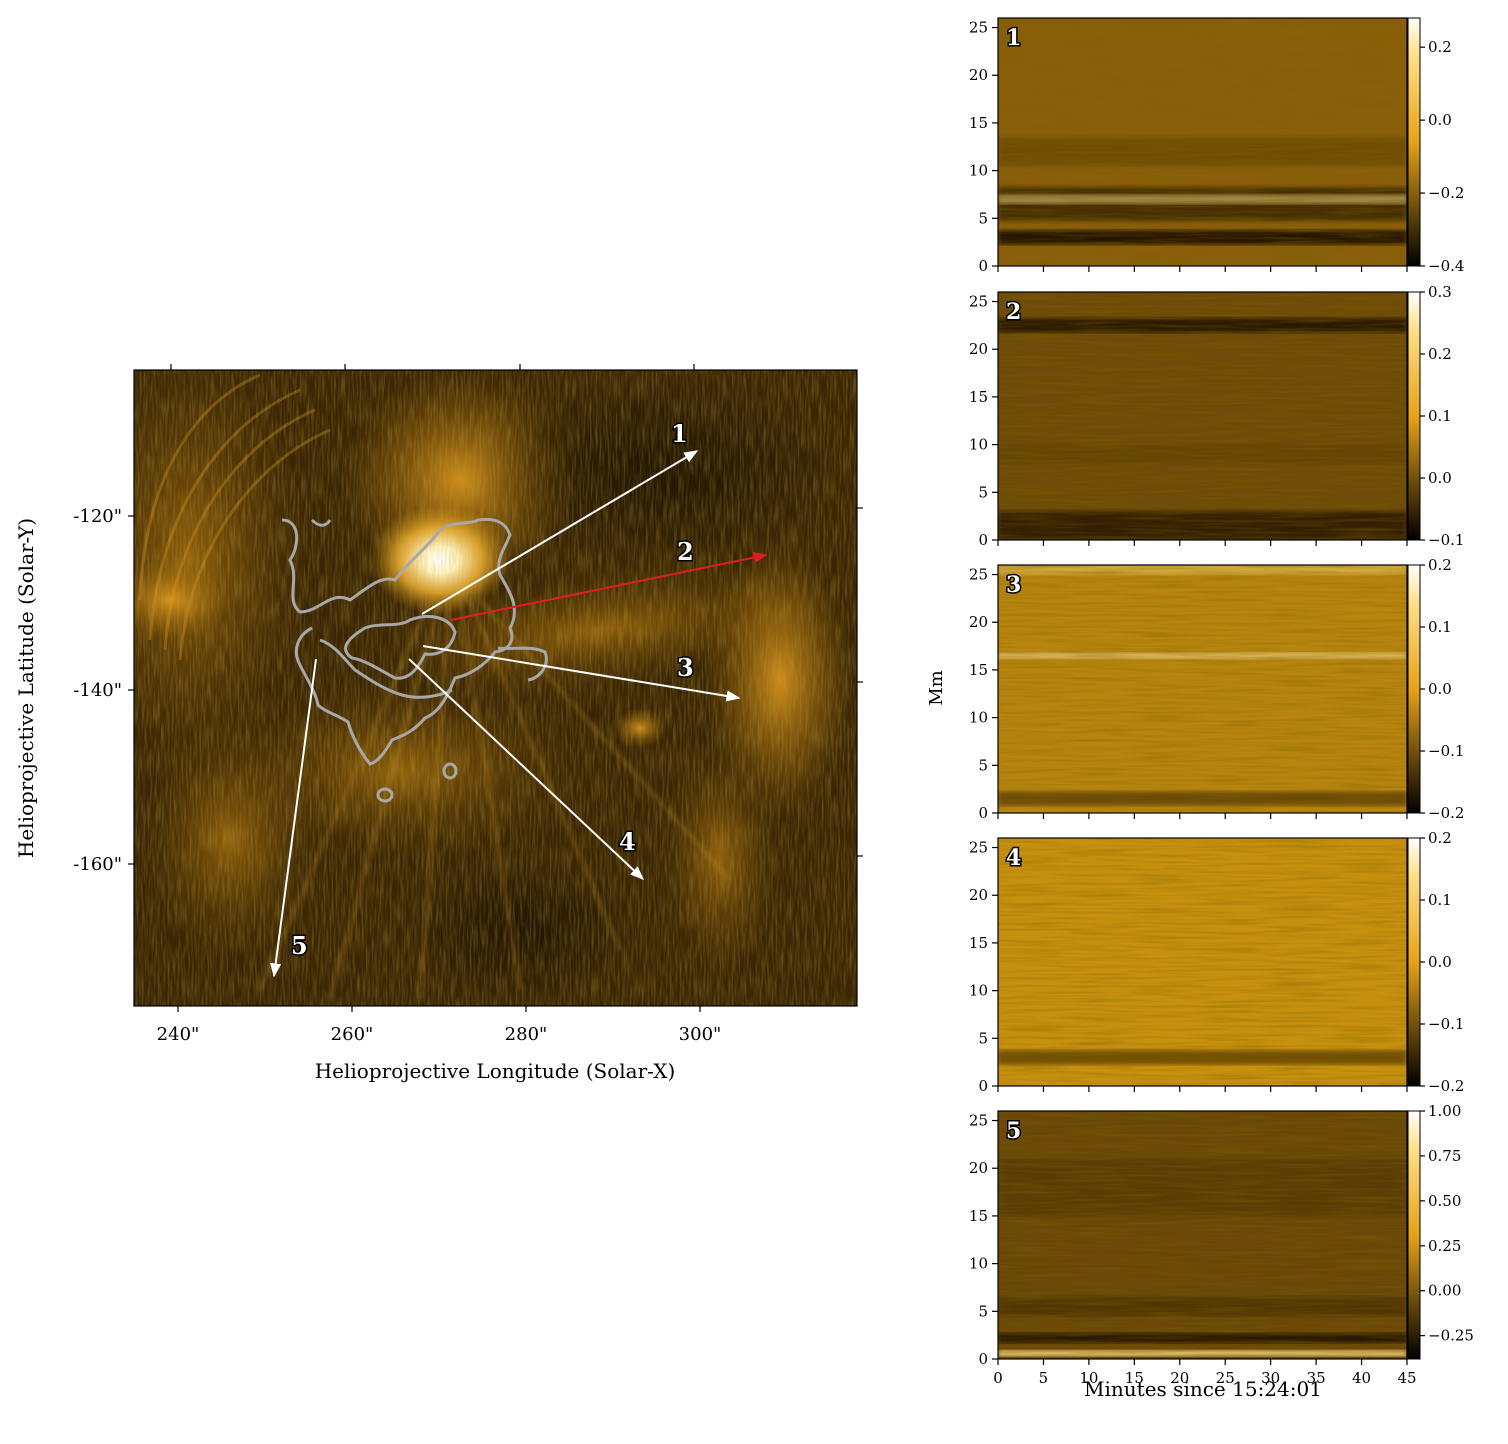  Describe the element at coordinates (1361, 1378) in the screenshot. I see `td-x-tick-label: 40` at that location.